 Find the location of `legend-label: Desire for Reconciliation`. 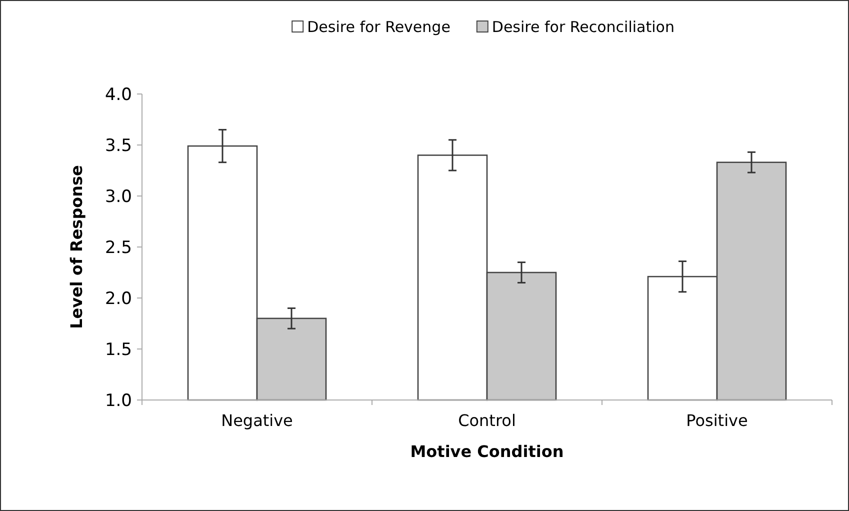

legend-label: Desire for Reconciliation is located at coordinates (583, 27).